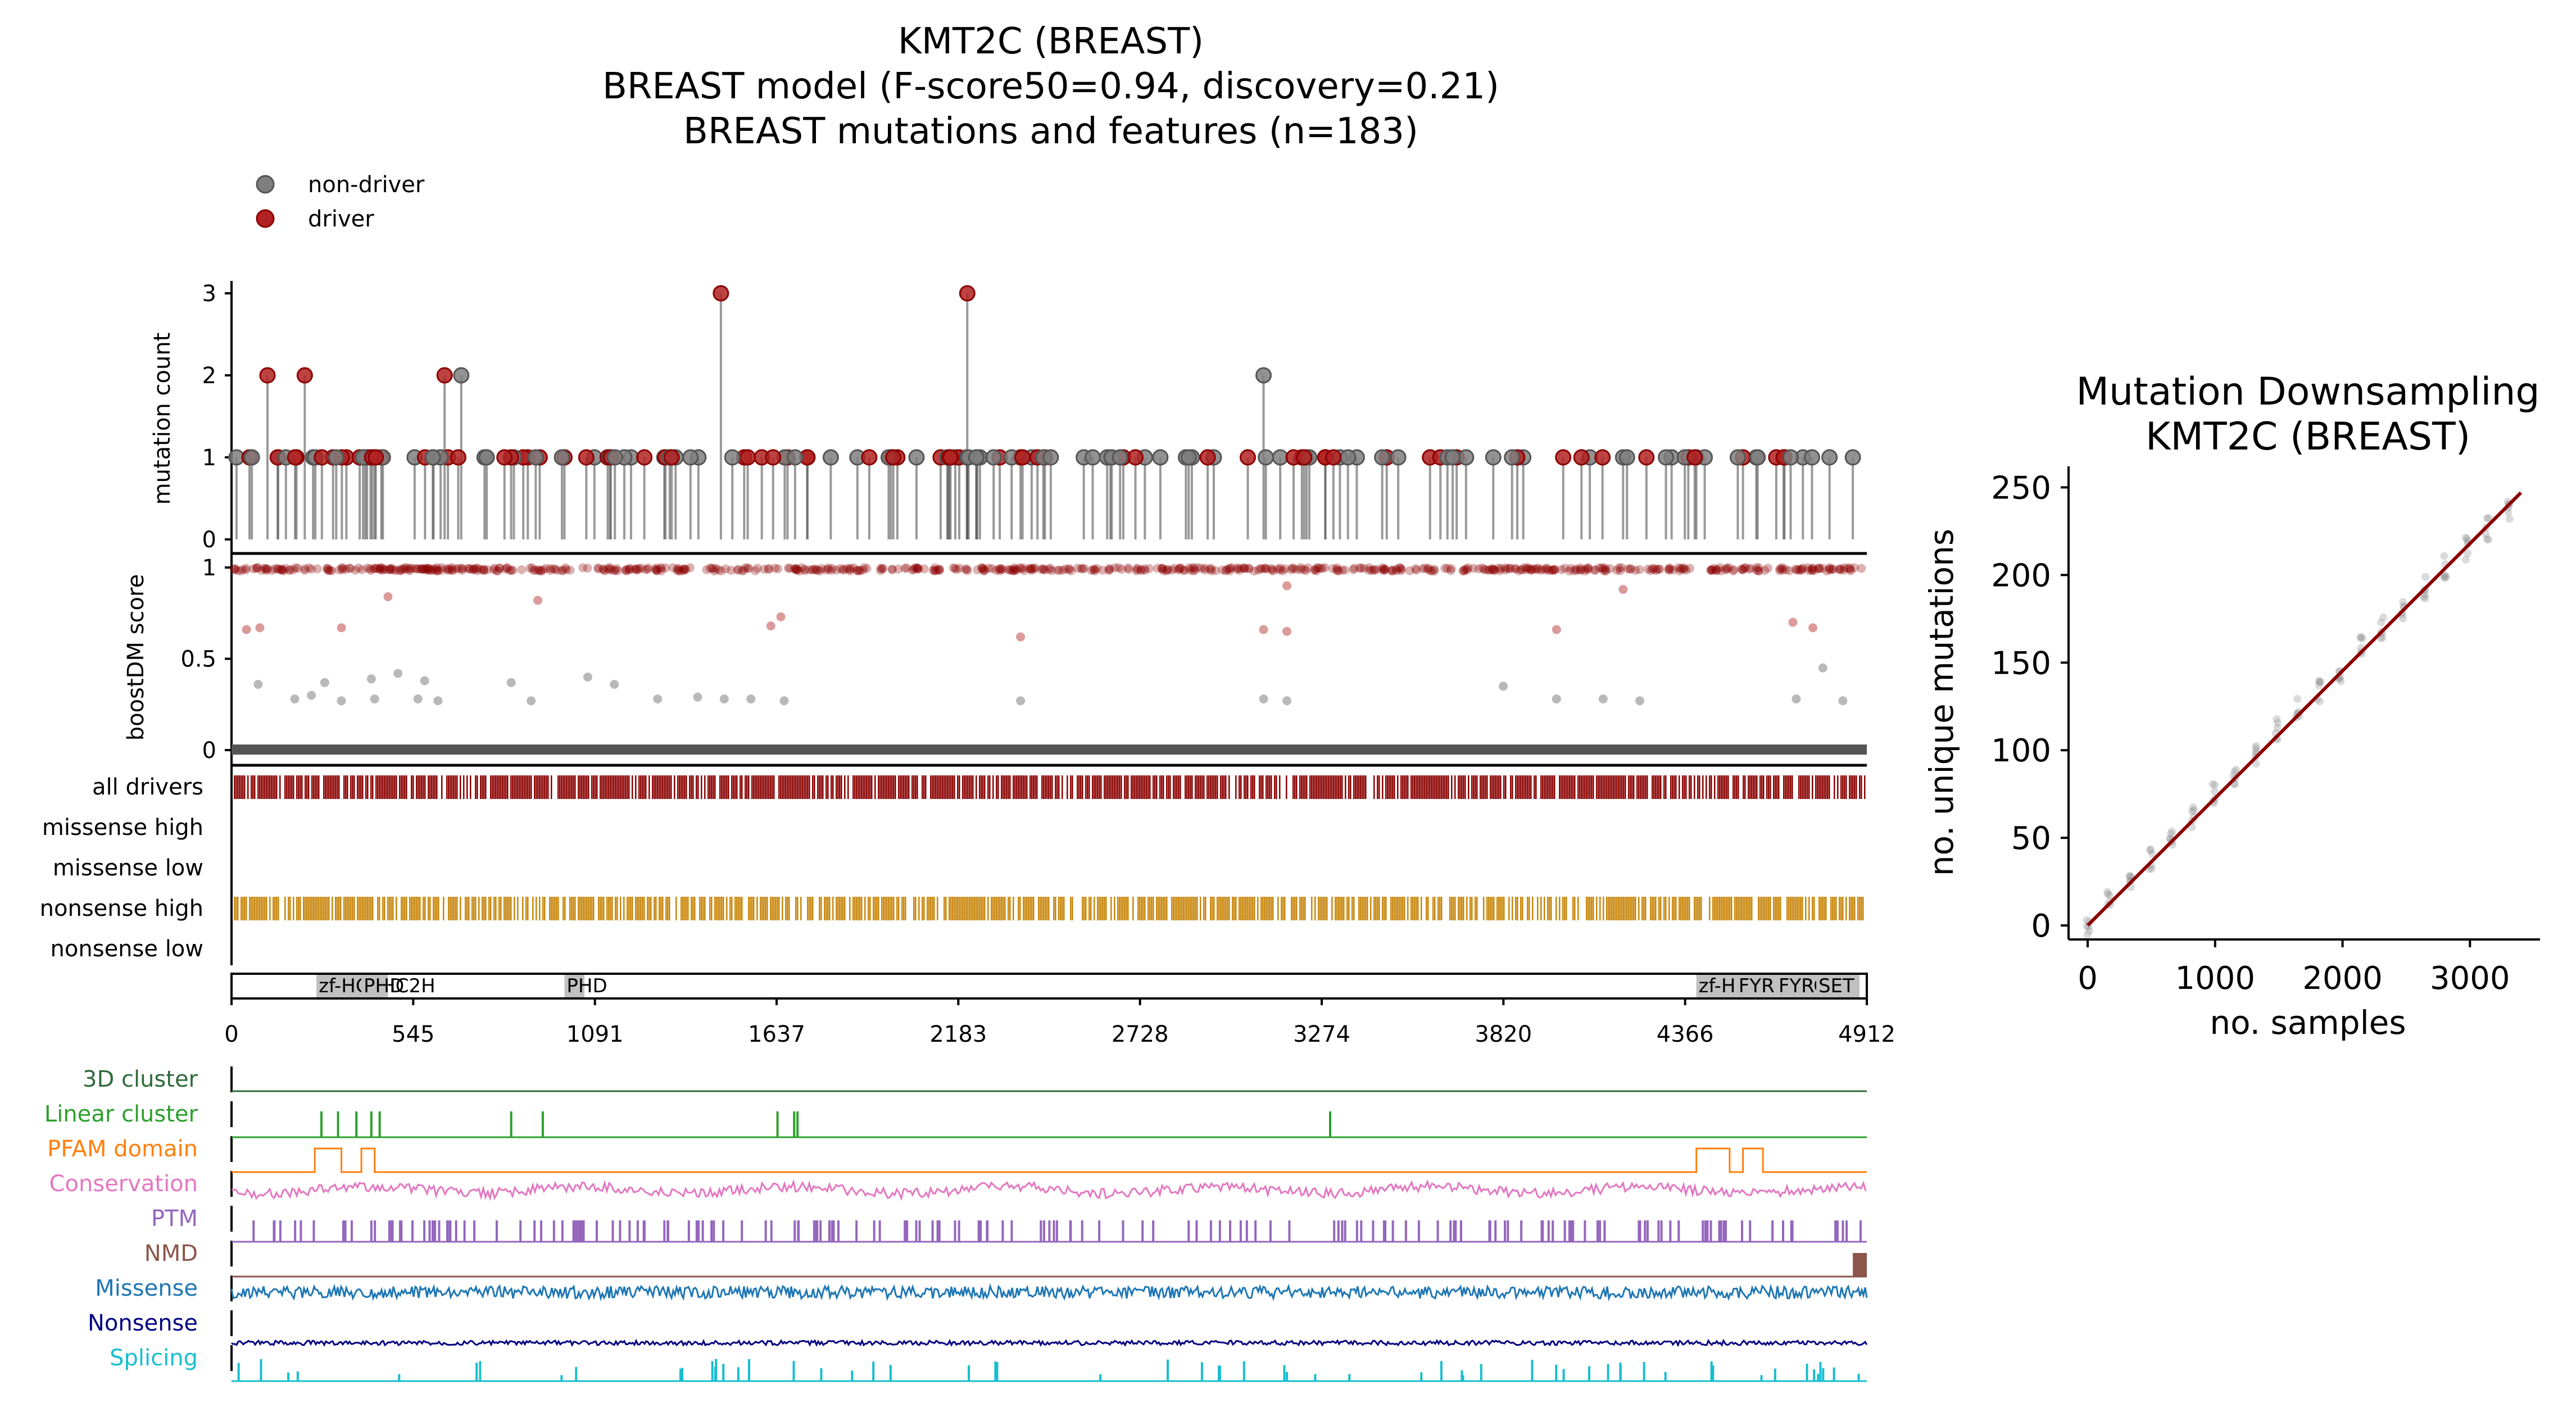 The image size is (2576, 1412). I want to click on driver-mutation-point, so click(950, 457).